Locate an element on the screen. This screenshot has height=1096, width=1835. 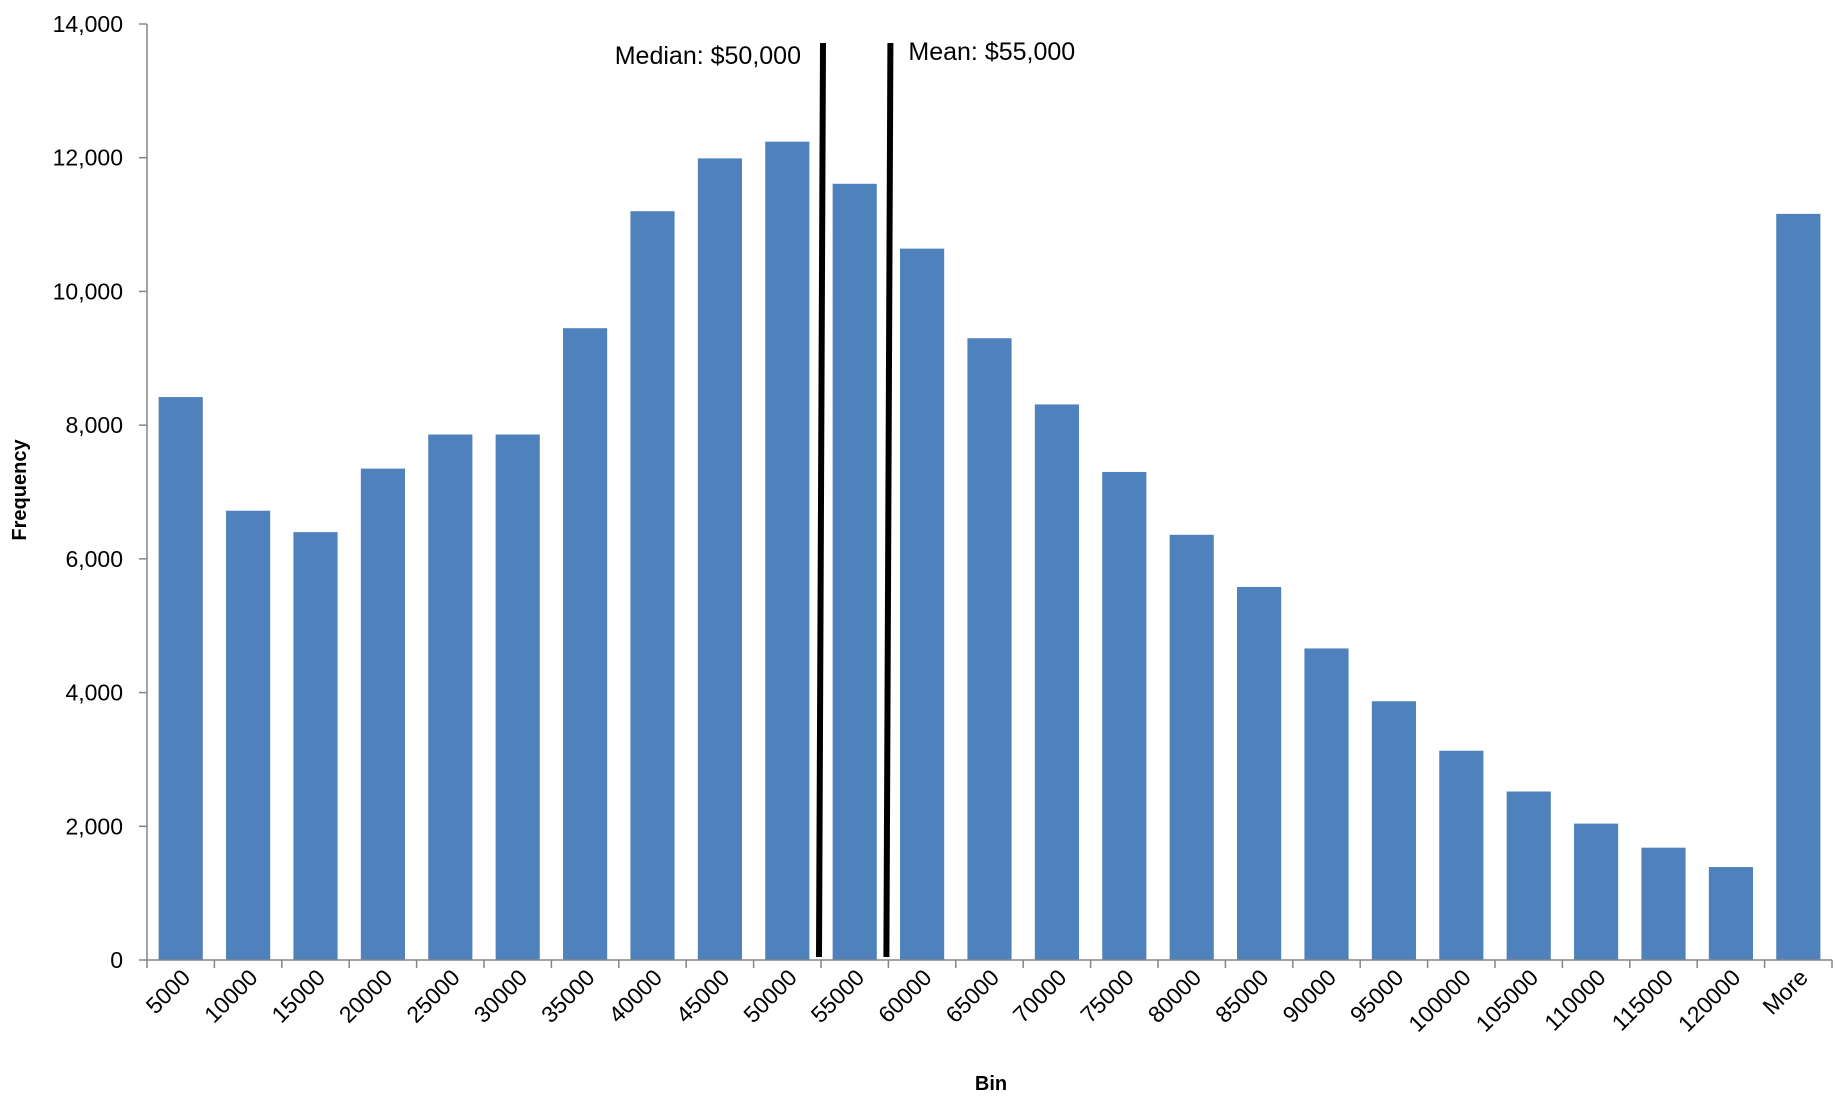
x-tick-label: 50000 is located at coordinates (770, 996).